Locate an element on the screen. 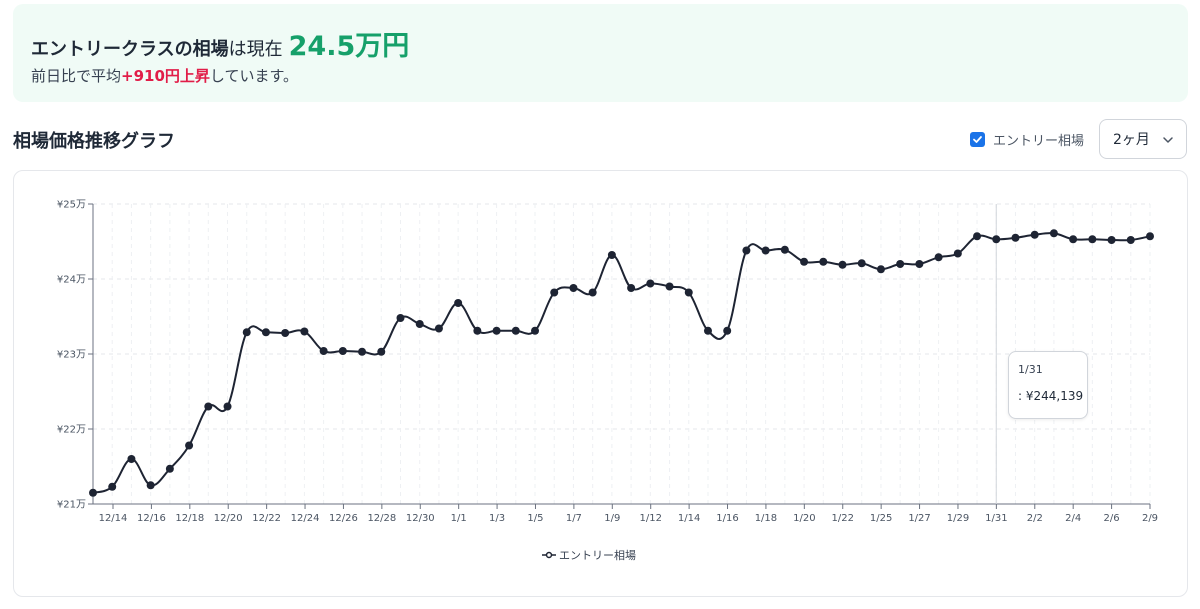 The height and width of the screenshot is (609, 1200). y-tick-label: ¥22万 is located at coordinates (71, 430).